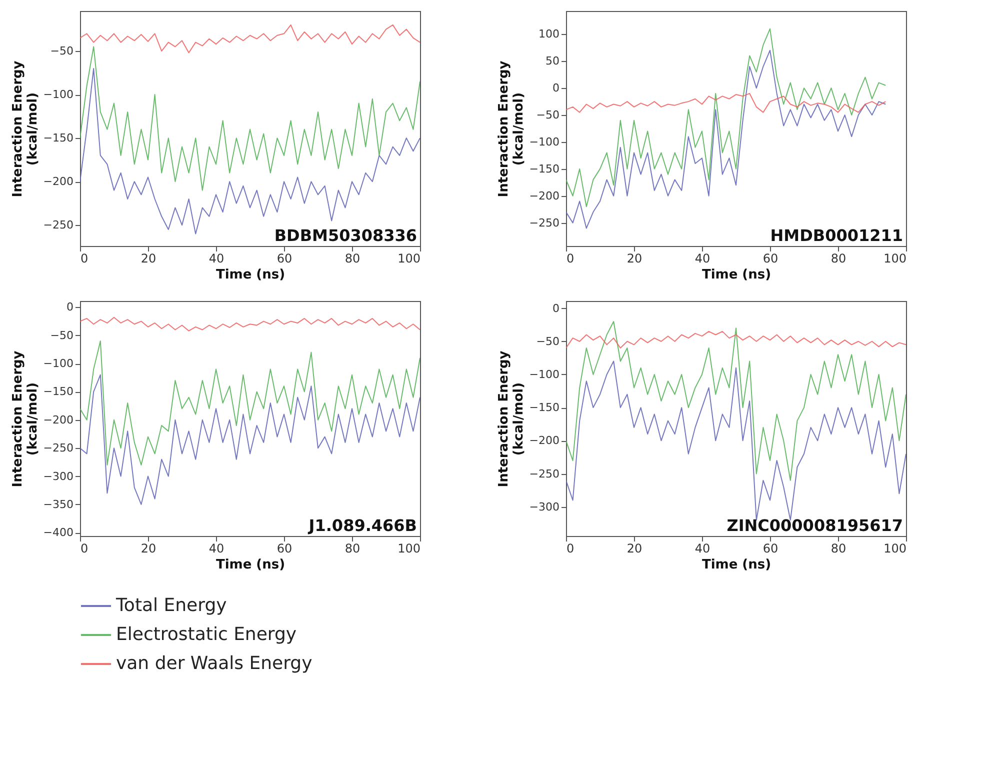 The width and height of the screenshot is (981, 764). What do you see at coordinates (214, 663) in the screenshot?
I see `legend-label: van der Waals Energy` at bounding box center [214, 663].